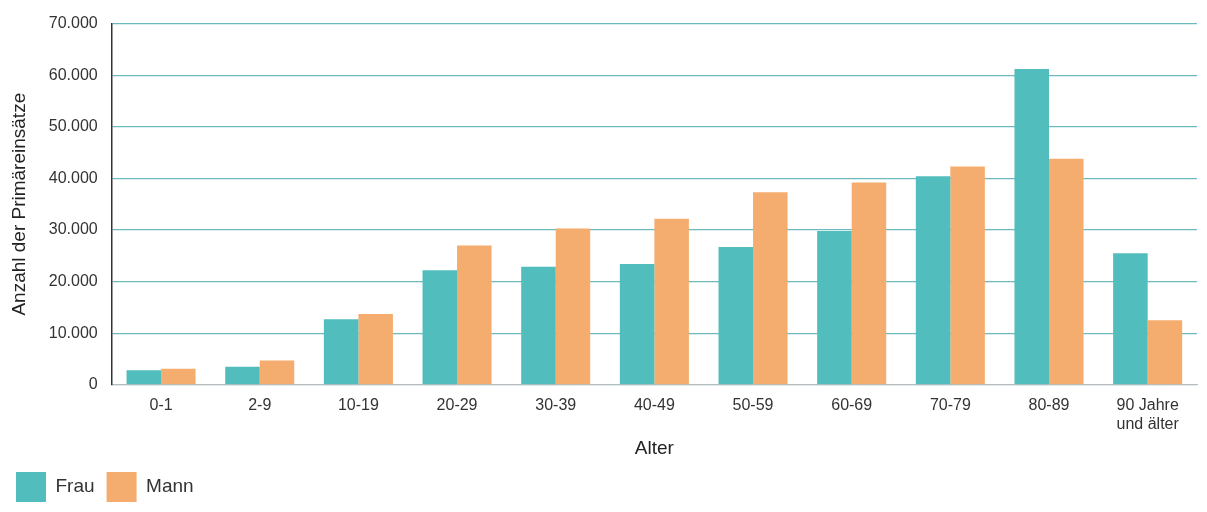 This screenshot has height=512, width=1207. What do you see at coordinates (93, 384) in the screenshot?
I see `y-tick-label: 0` at bounding box center [93, 384].